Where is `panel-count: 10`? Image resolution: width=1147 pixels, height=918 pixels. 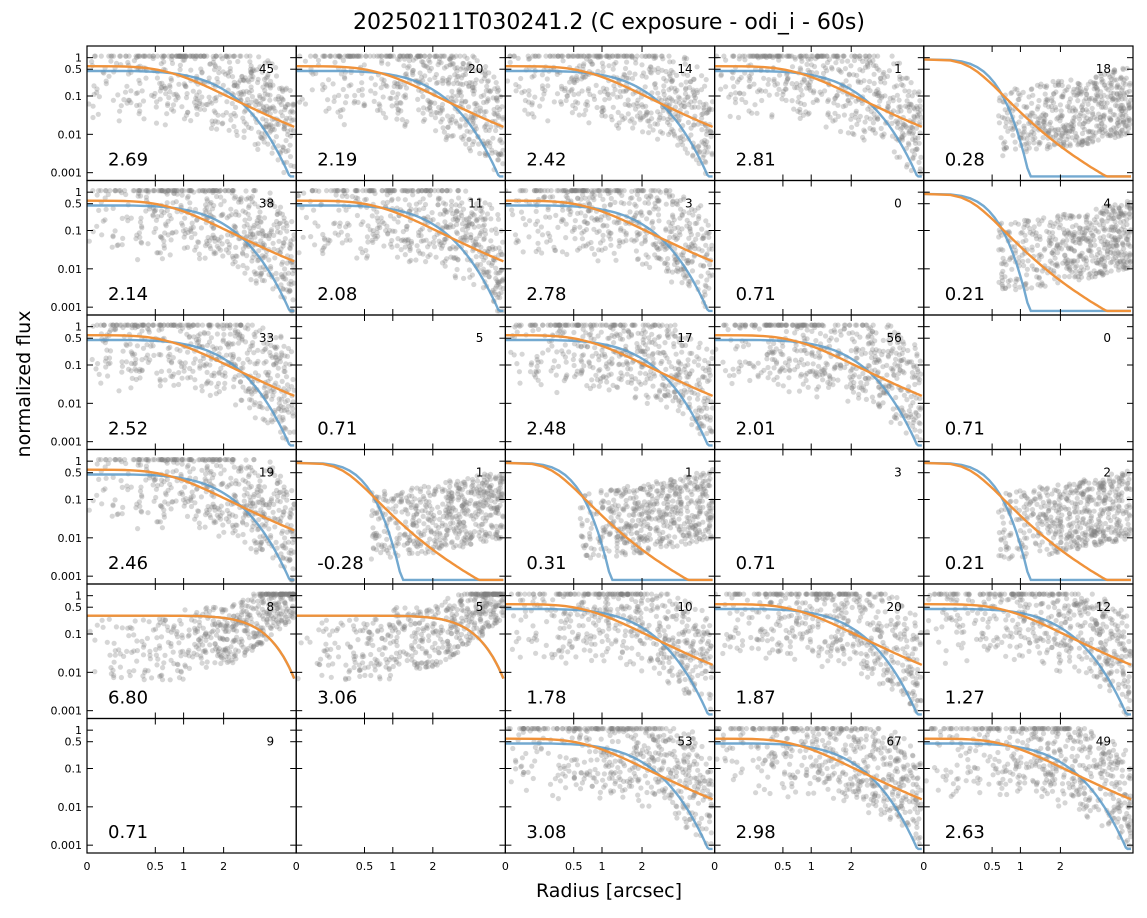
panel-count: 10 is located at coordinates (684, 607).